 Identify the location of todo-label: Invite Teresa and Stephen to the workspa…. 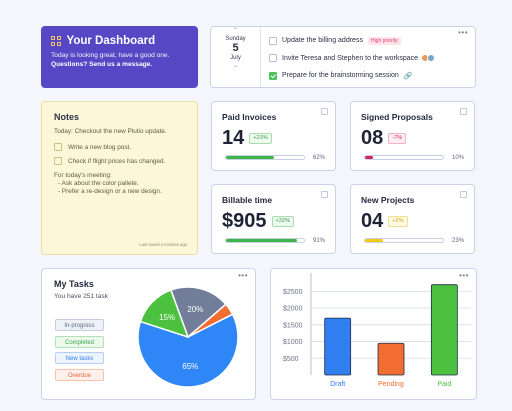
(350, 58).